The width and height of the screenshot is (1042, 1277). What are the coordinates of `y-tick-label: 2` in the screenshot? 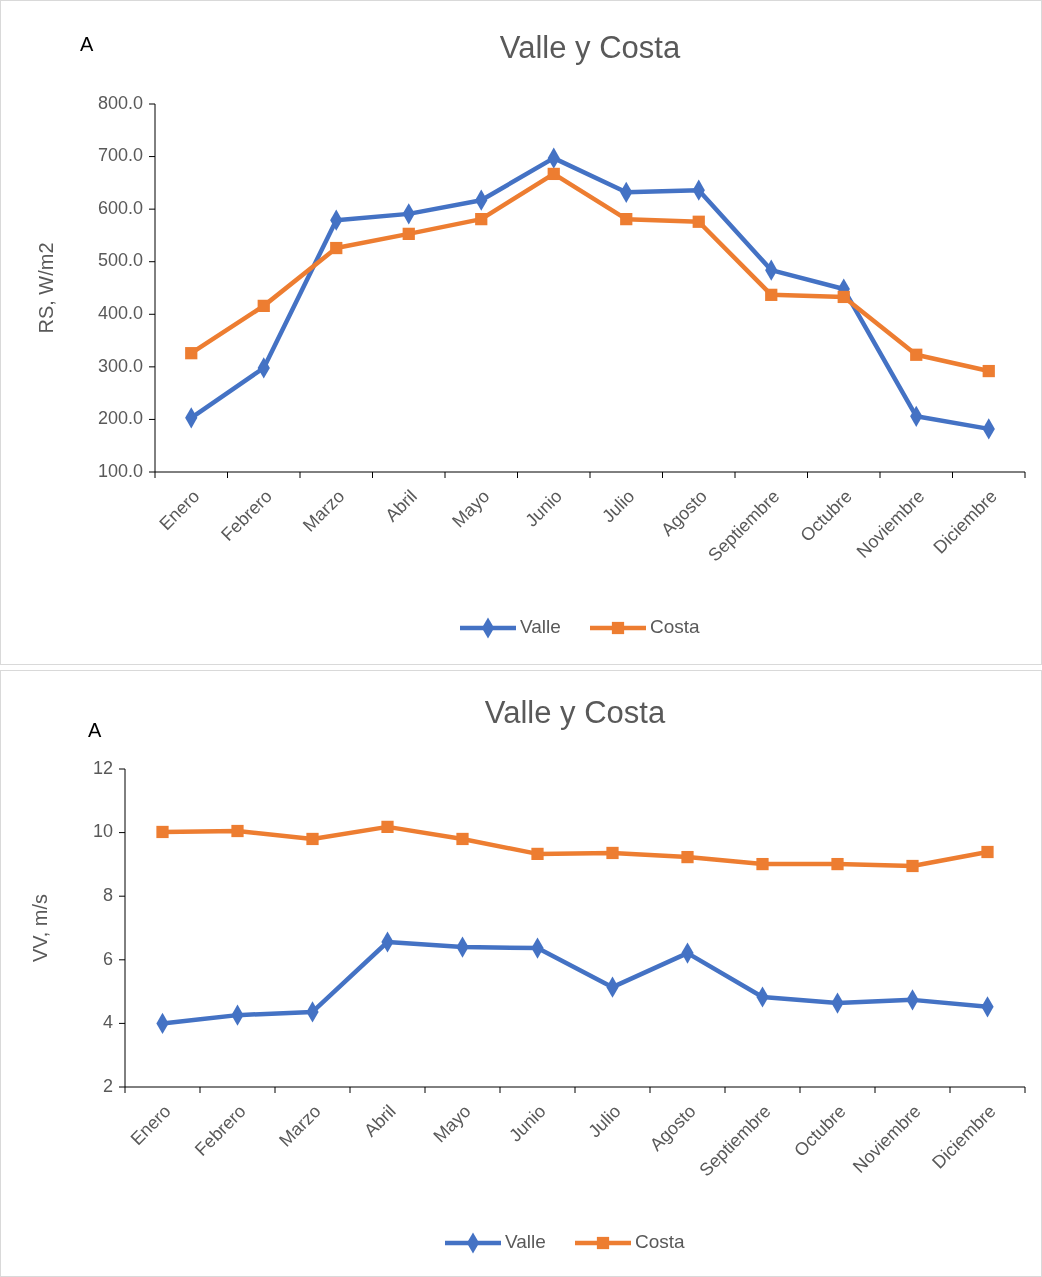 It's located at (107, 1085).